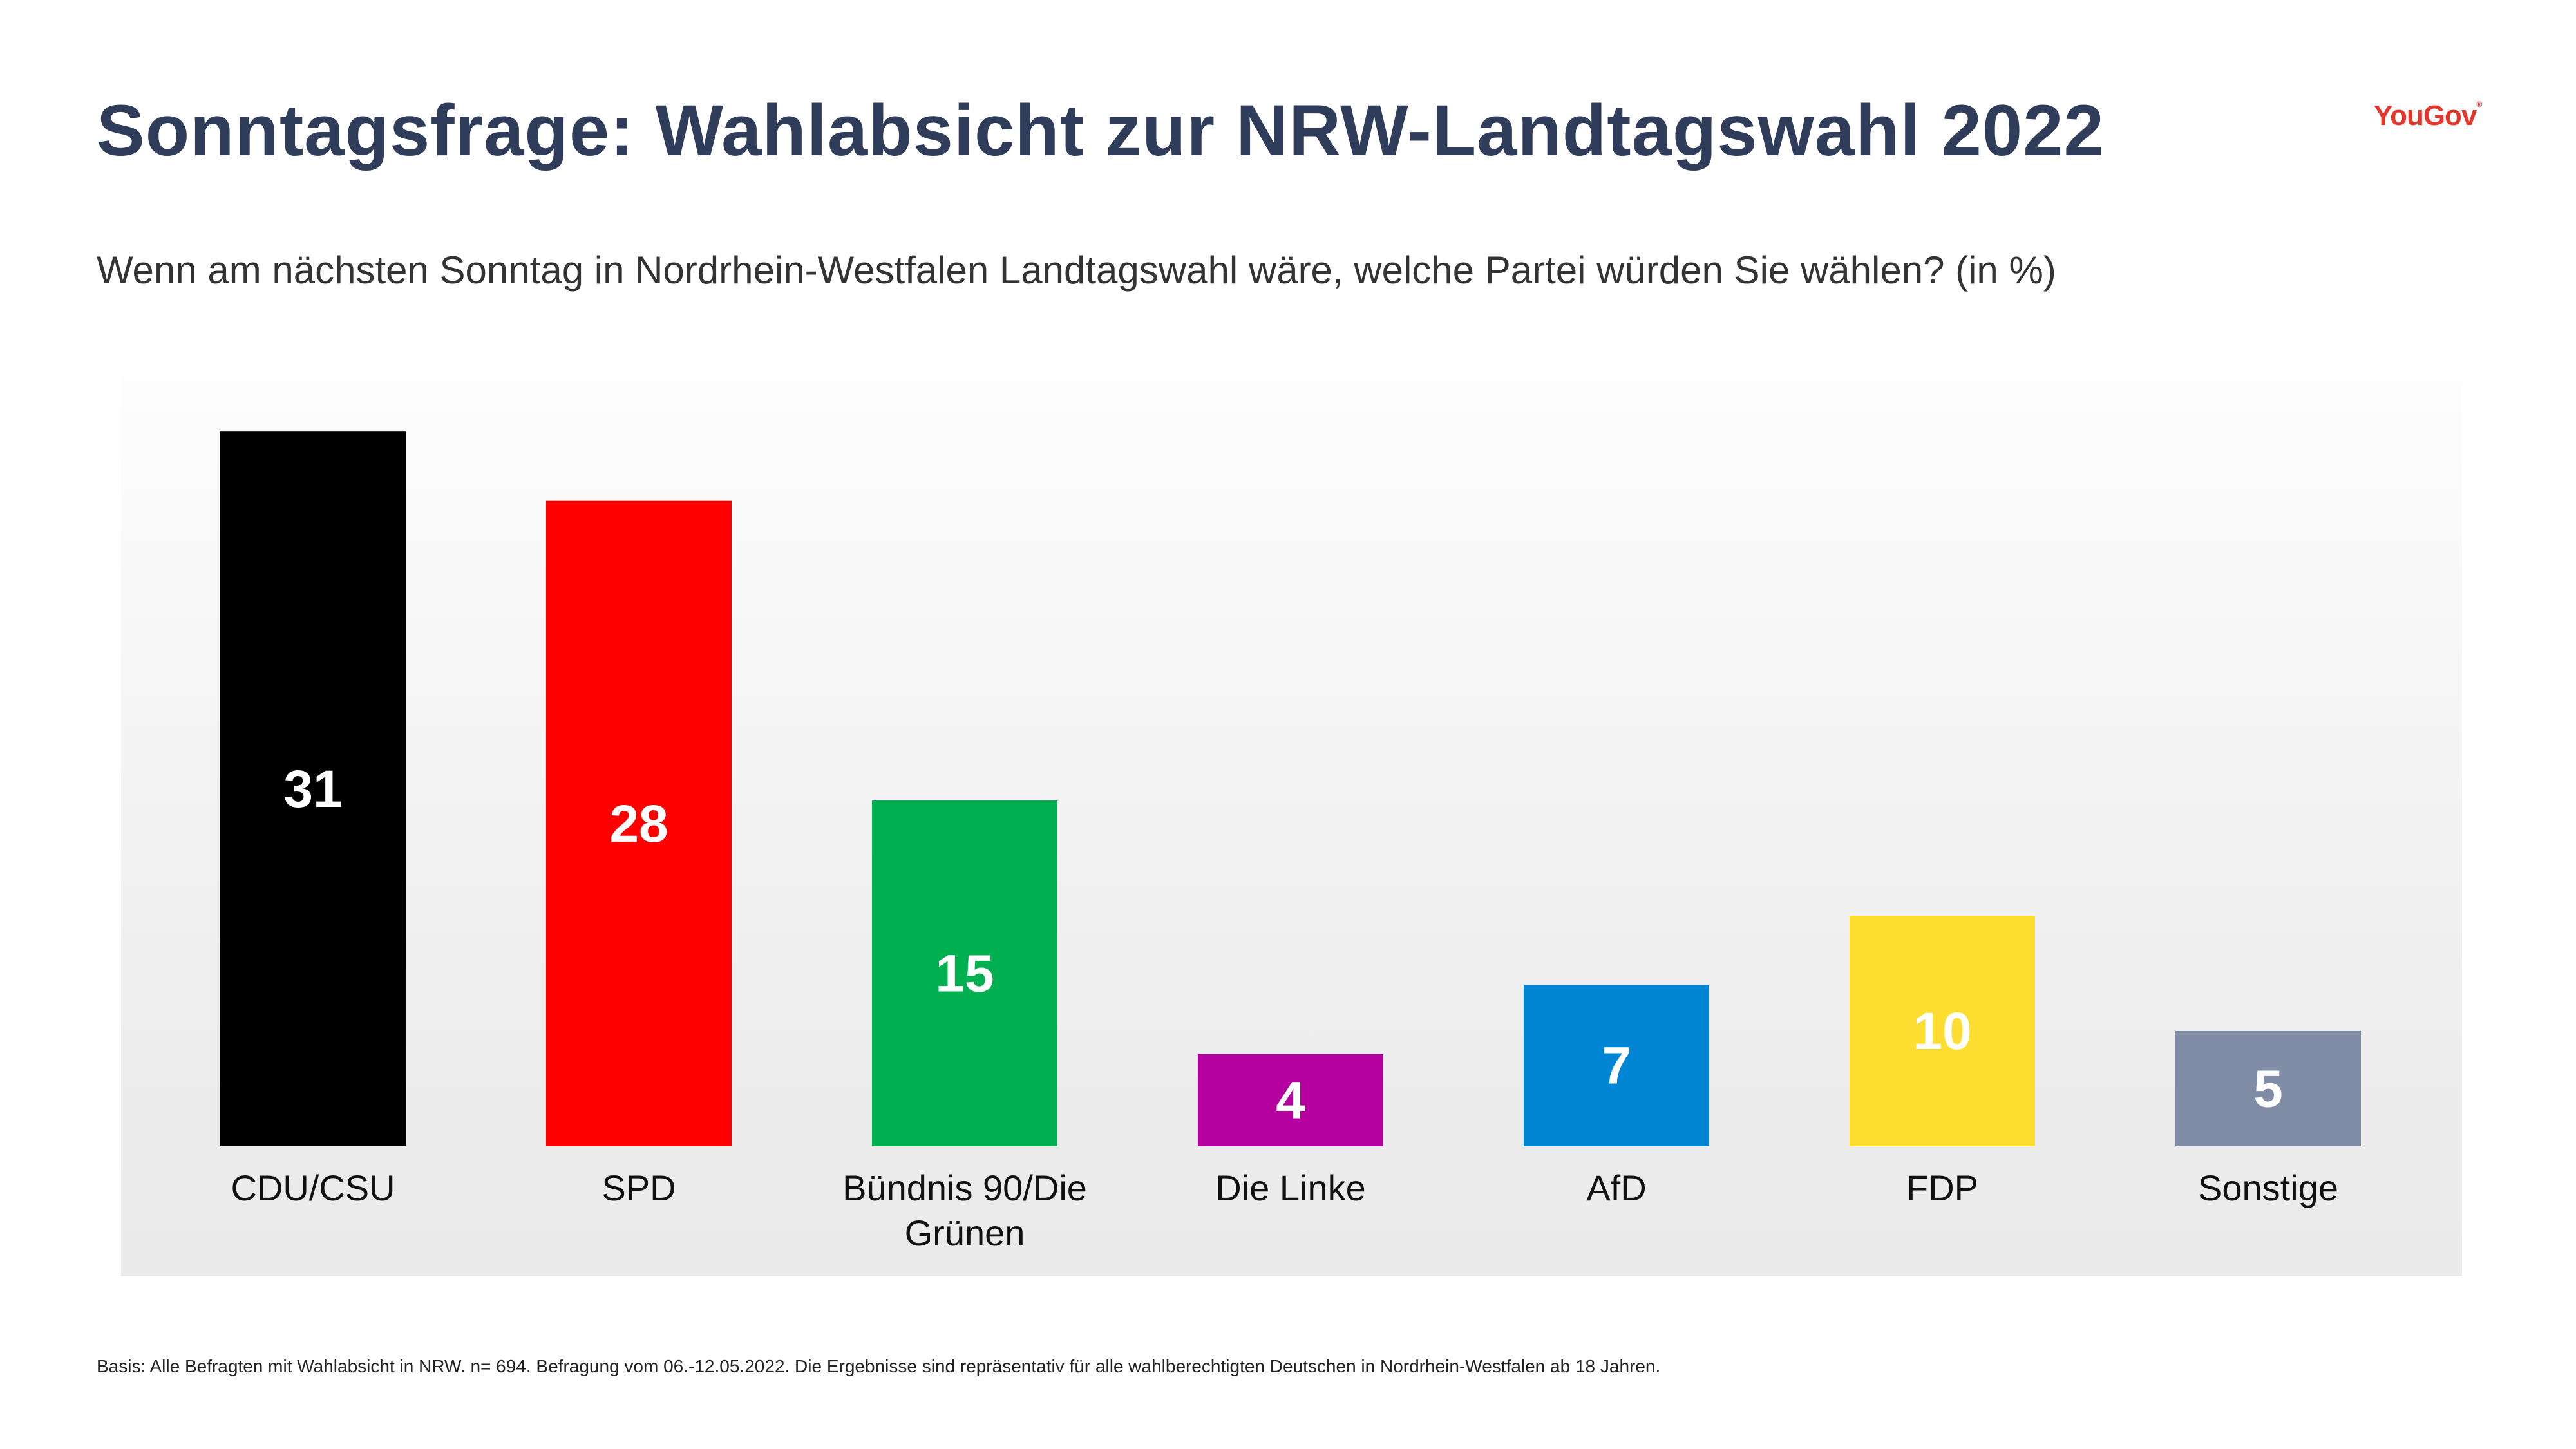 The image size is (2576, 1449). I want to click on logo-text: YouGov, so click(2425, 116).